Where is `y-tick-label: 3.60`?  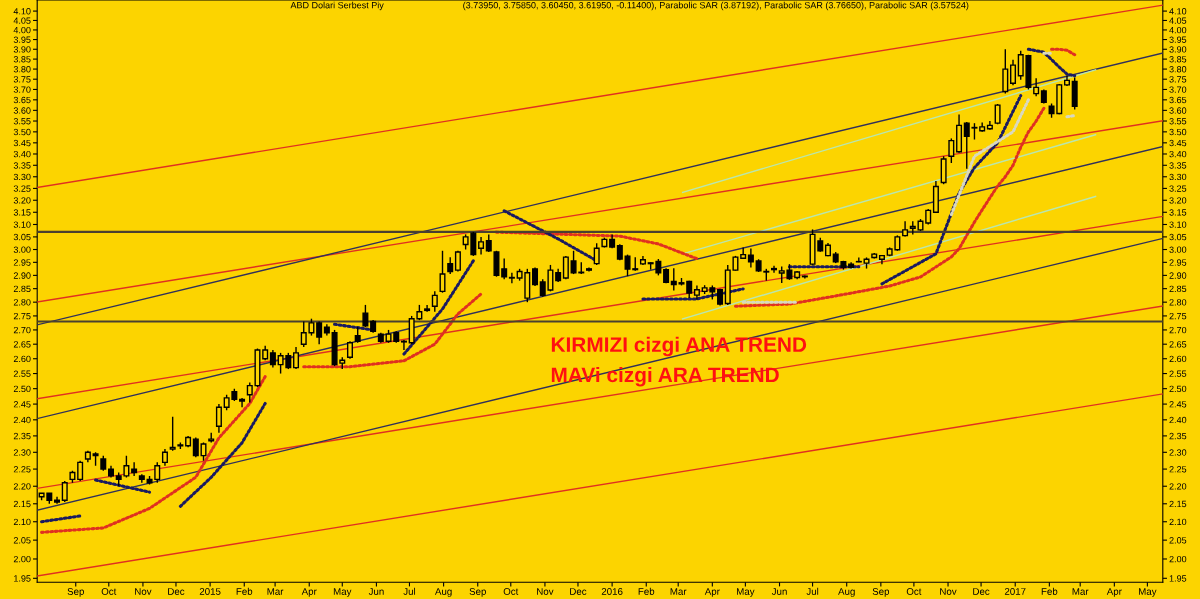 y-tick-label: 3.60 is located at coordinates (1178, 110).